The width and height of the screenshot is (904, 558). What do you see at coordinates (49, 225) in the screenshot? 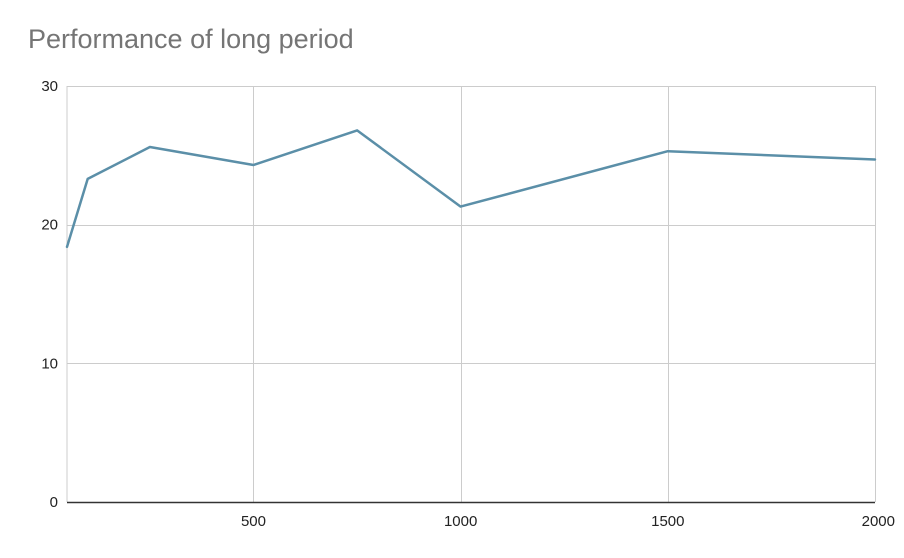
I see `y-tick-label: 20` at bounding box center [49, 225].